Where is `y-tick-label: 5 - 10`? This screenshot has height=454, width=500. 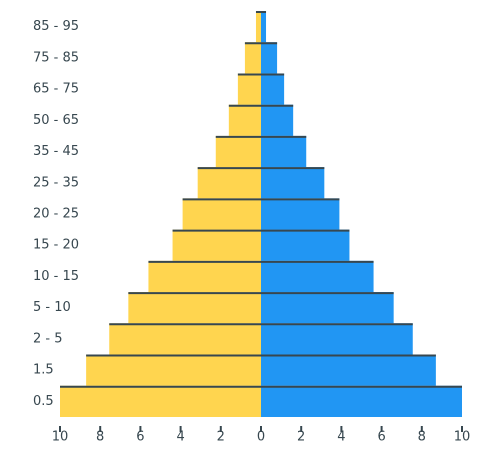 y-tick-label: 5 - 10 is located at coordinates (52, 307).